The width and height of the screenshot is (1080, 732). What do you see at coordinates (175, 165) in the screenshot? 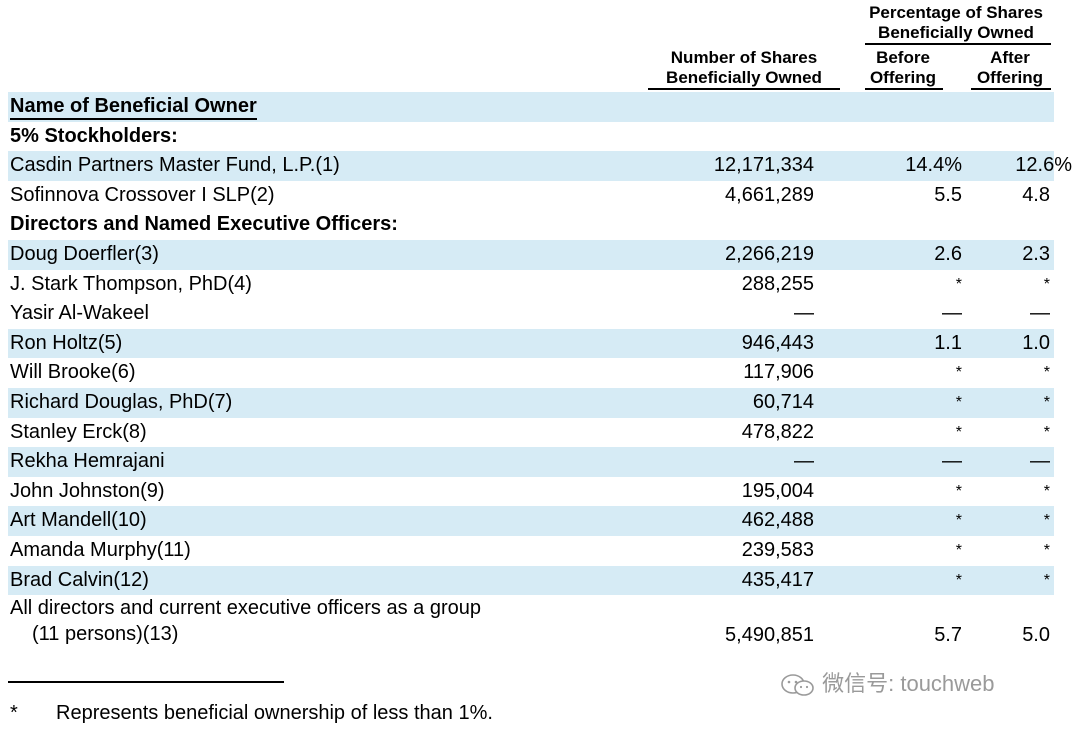
I see `owner-name: Casdin Partners Master Fund, L.P.(1)` at bounding box center [175, 165].